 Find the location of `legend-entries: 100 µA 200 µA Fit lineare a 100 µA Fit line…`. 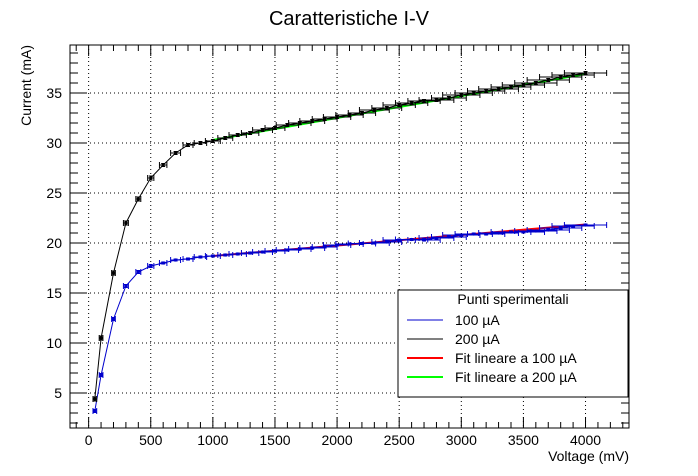

legend-entries: 100 µA 200 µA Fit lineare a 100 µA Fit line… is located at coordinates (492, 348).